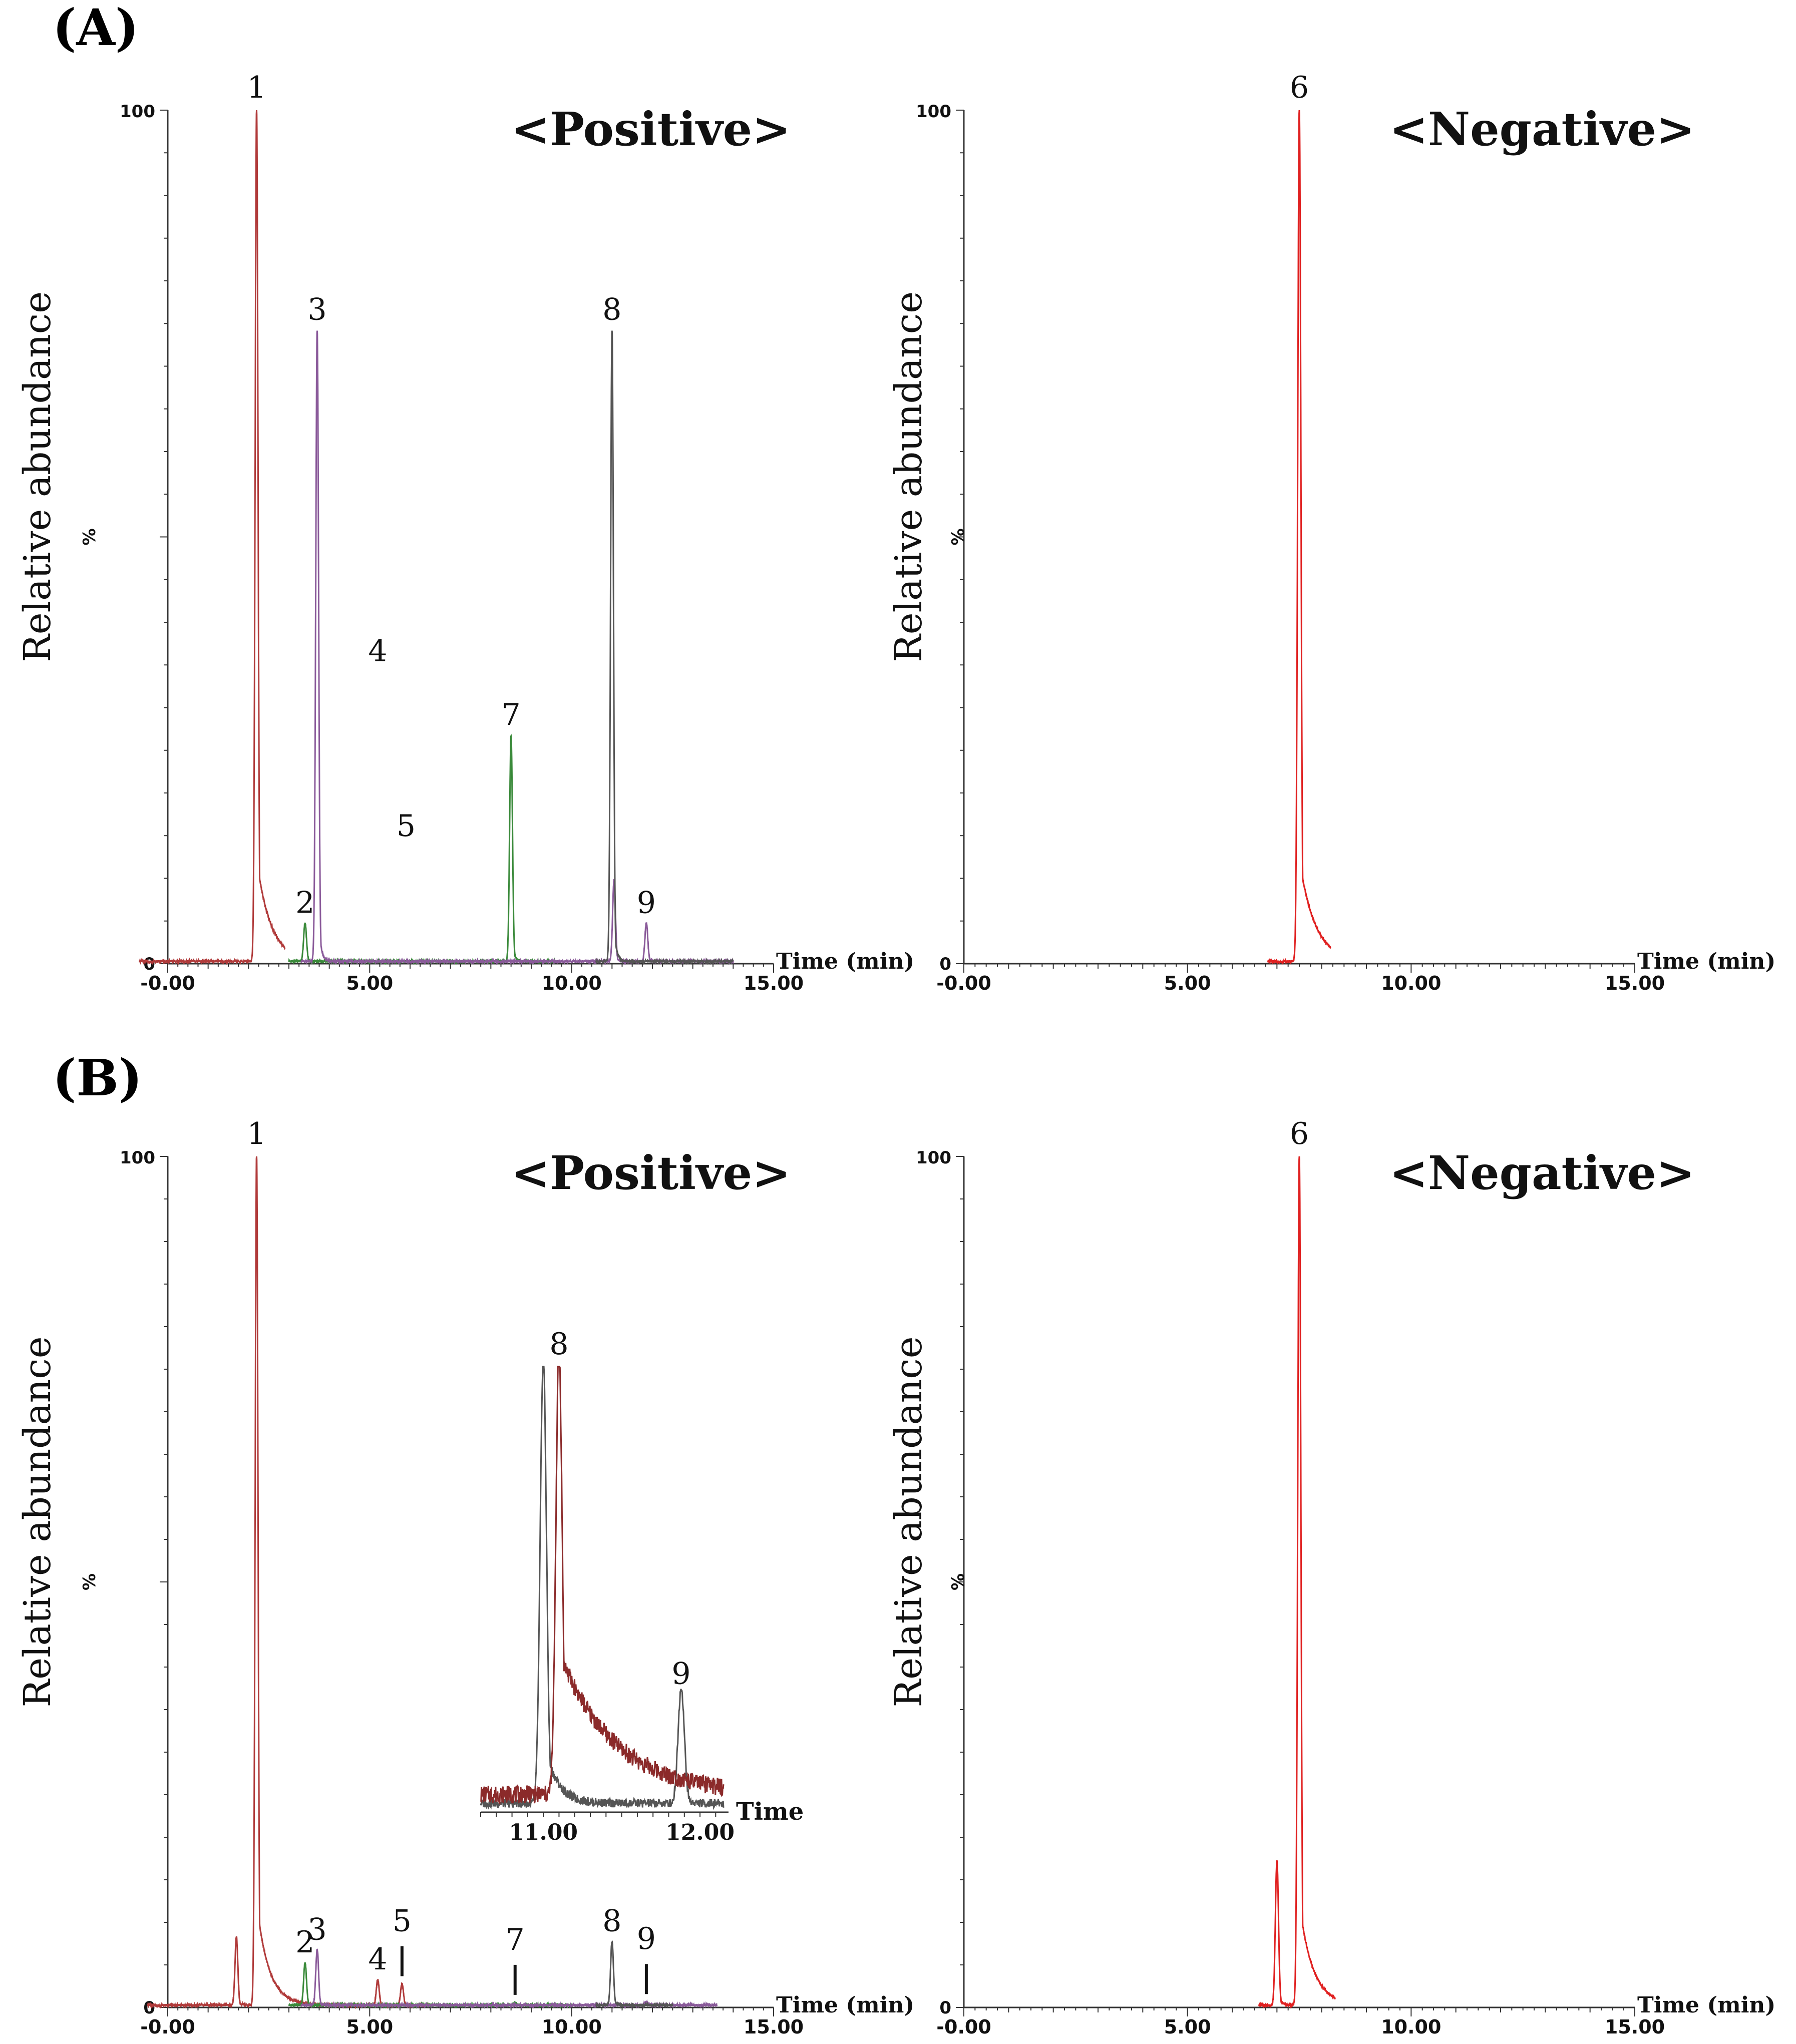 The width and height of the screenshot is (1796, 2044). I want to click on inset-series-inset-red, so click(602, 1586).